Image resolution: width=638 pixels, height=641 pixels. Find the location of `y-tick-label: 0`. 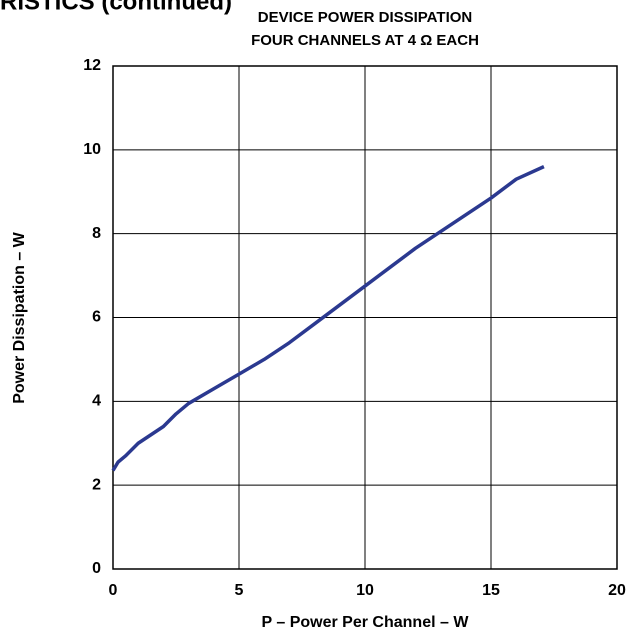

y-tick-label: 0 is located at coordinates (96, 568).